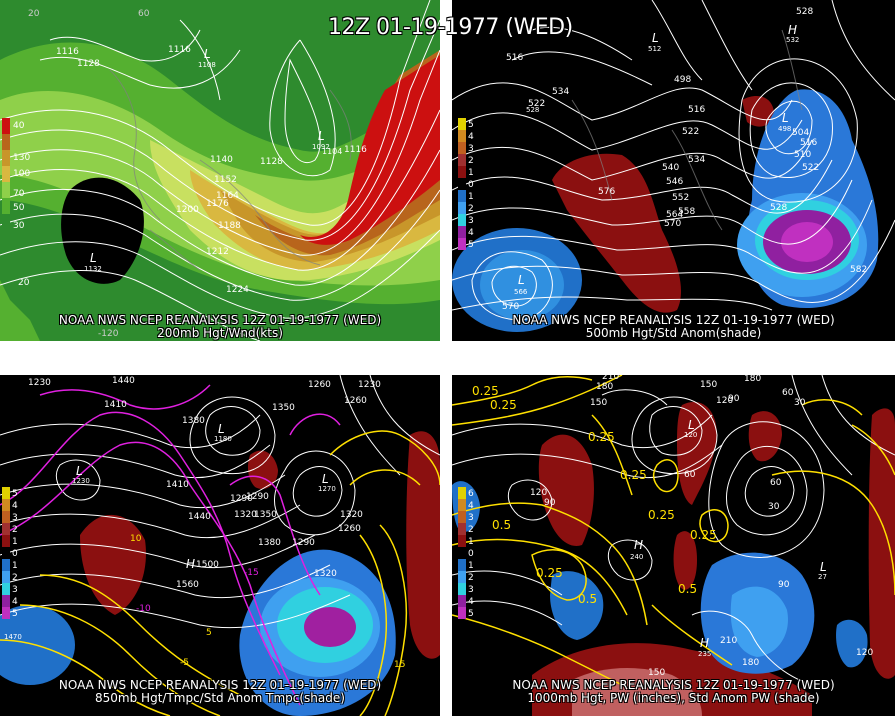  I want to click on map-label: 564, so click(674, 215).